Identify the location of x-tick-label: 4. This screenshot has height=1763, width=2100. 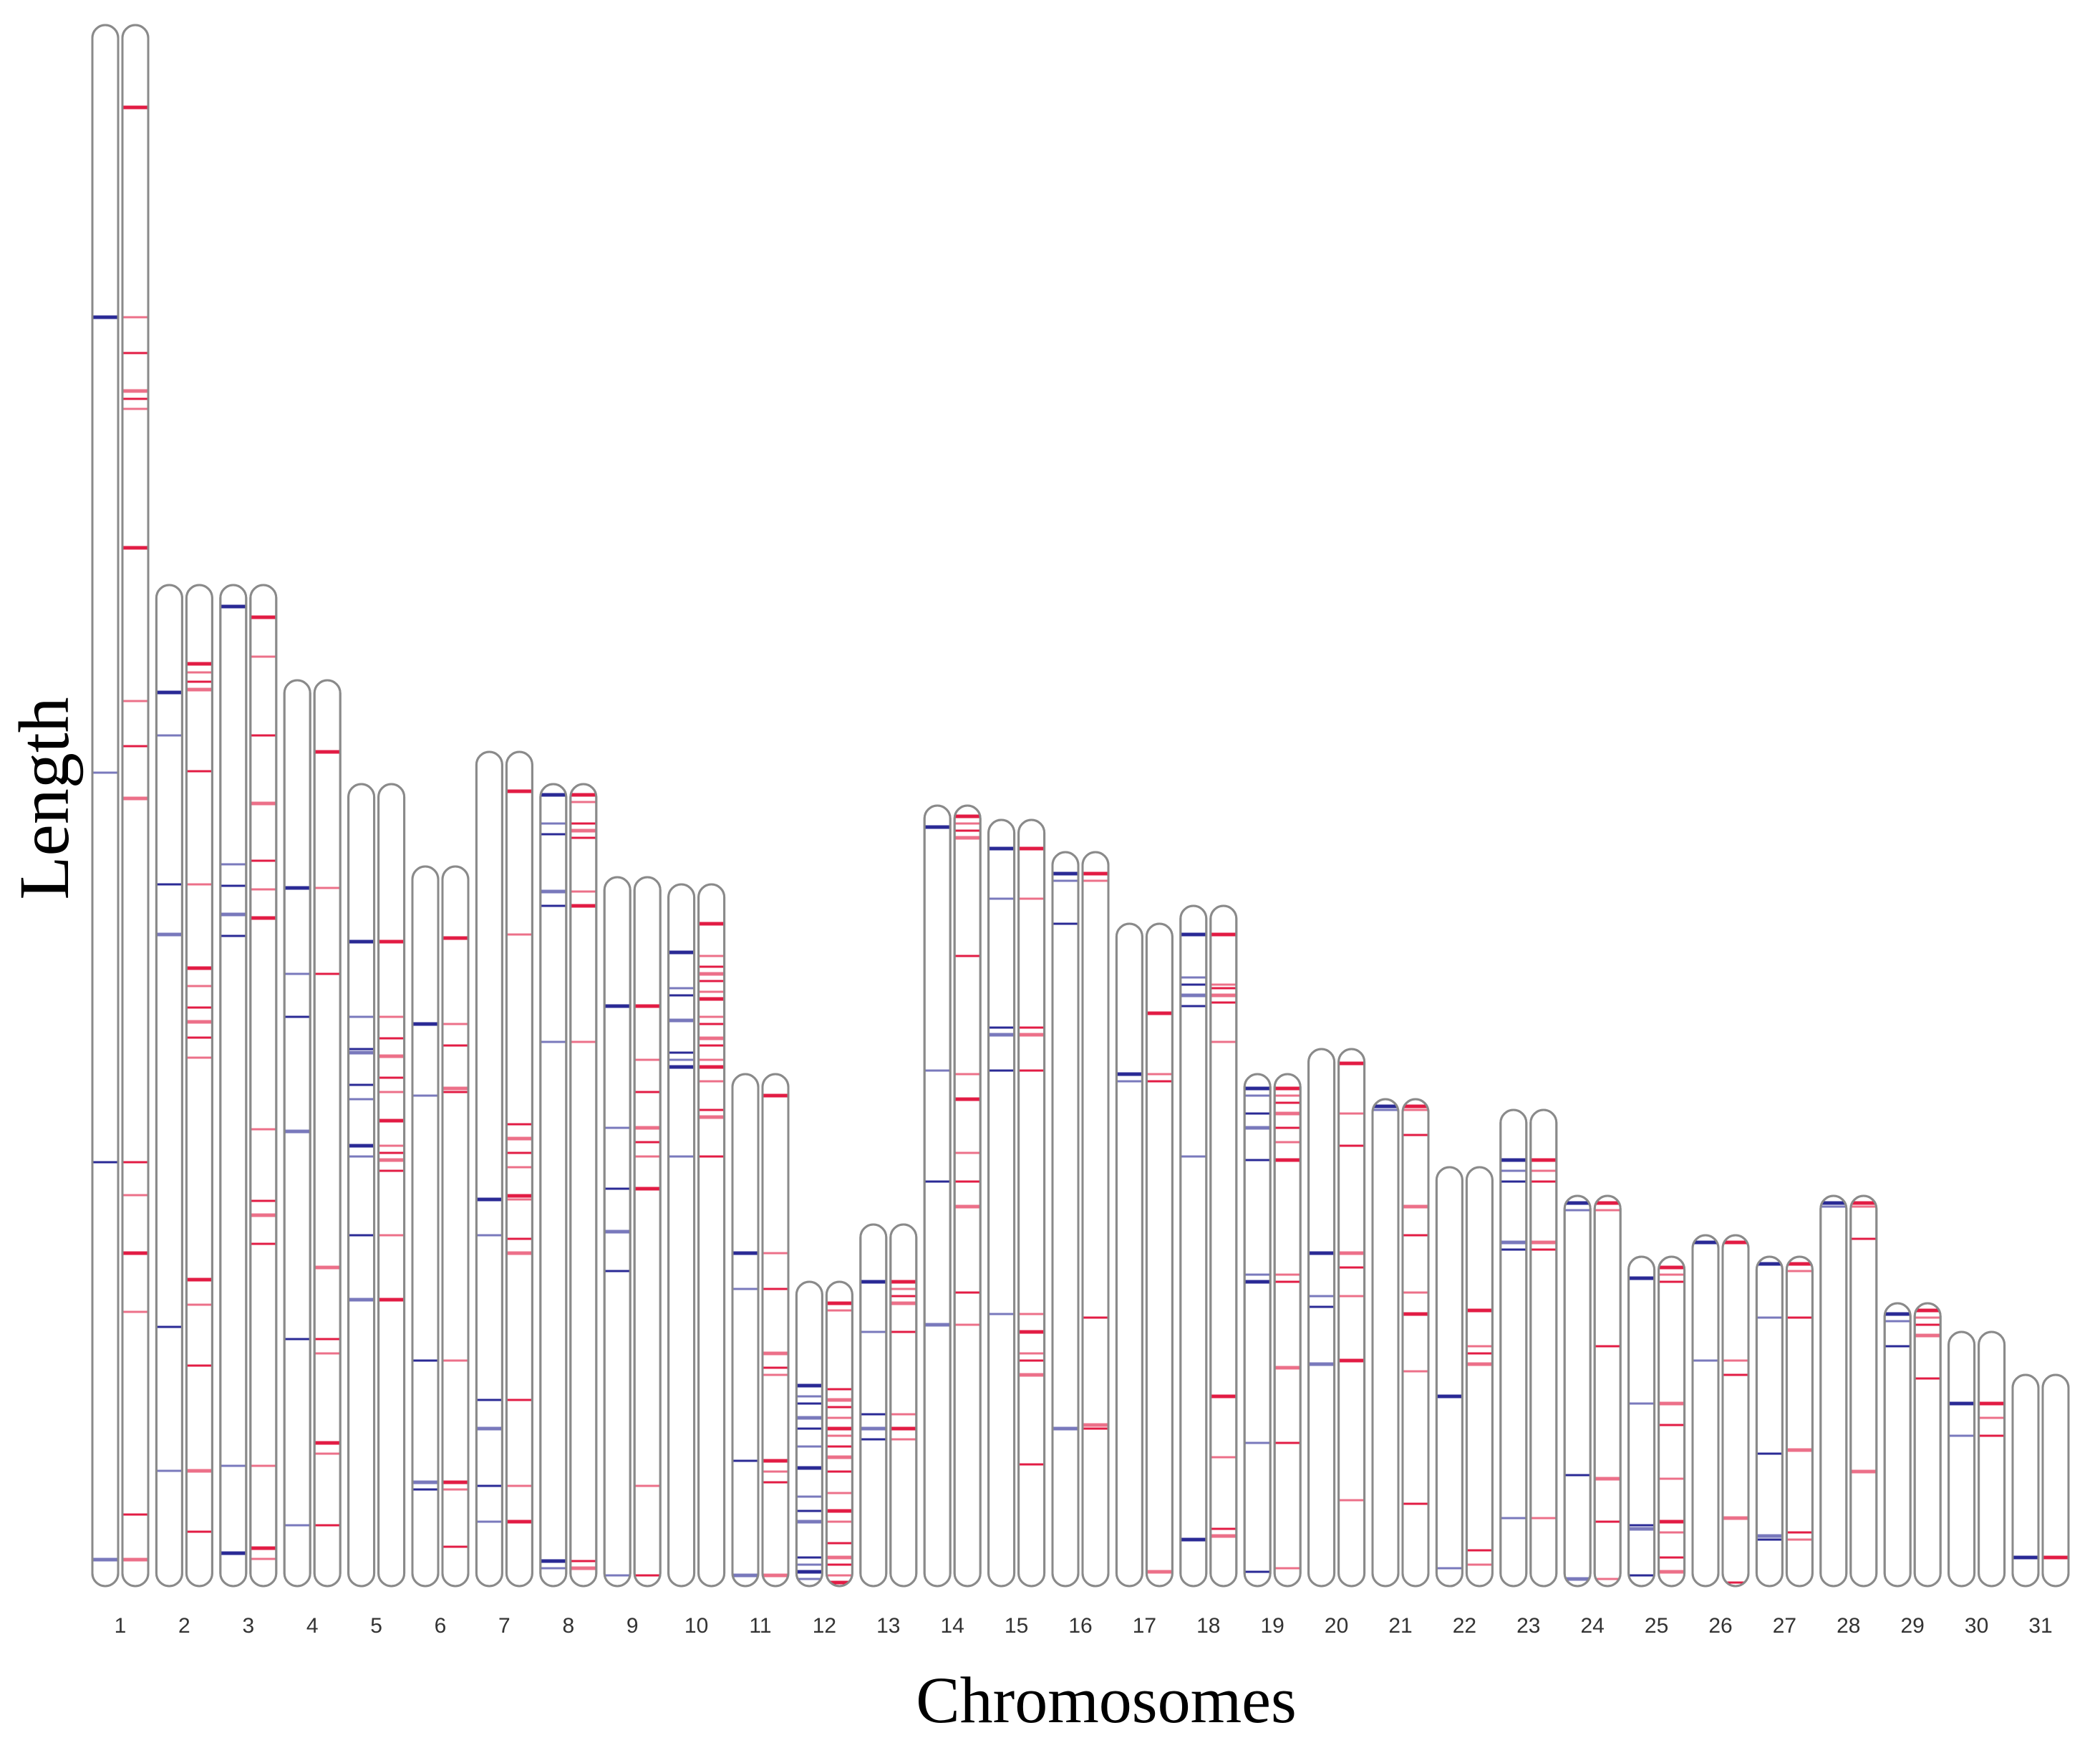
(312, 1626).